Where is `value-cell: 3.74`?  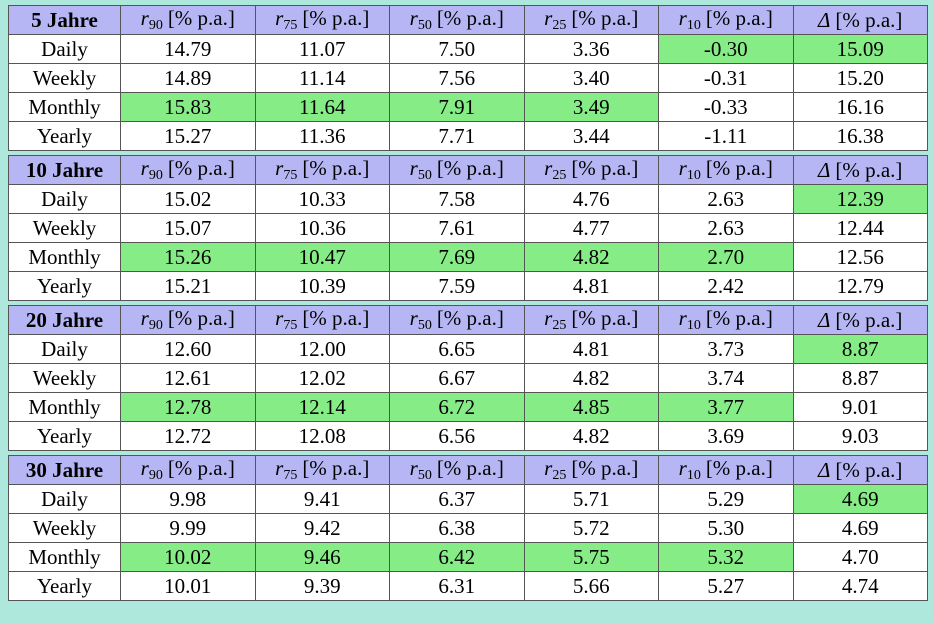 value-cell: 3.74 is located at coordinates (726, 378).